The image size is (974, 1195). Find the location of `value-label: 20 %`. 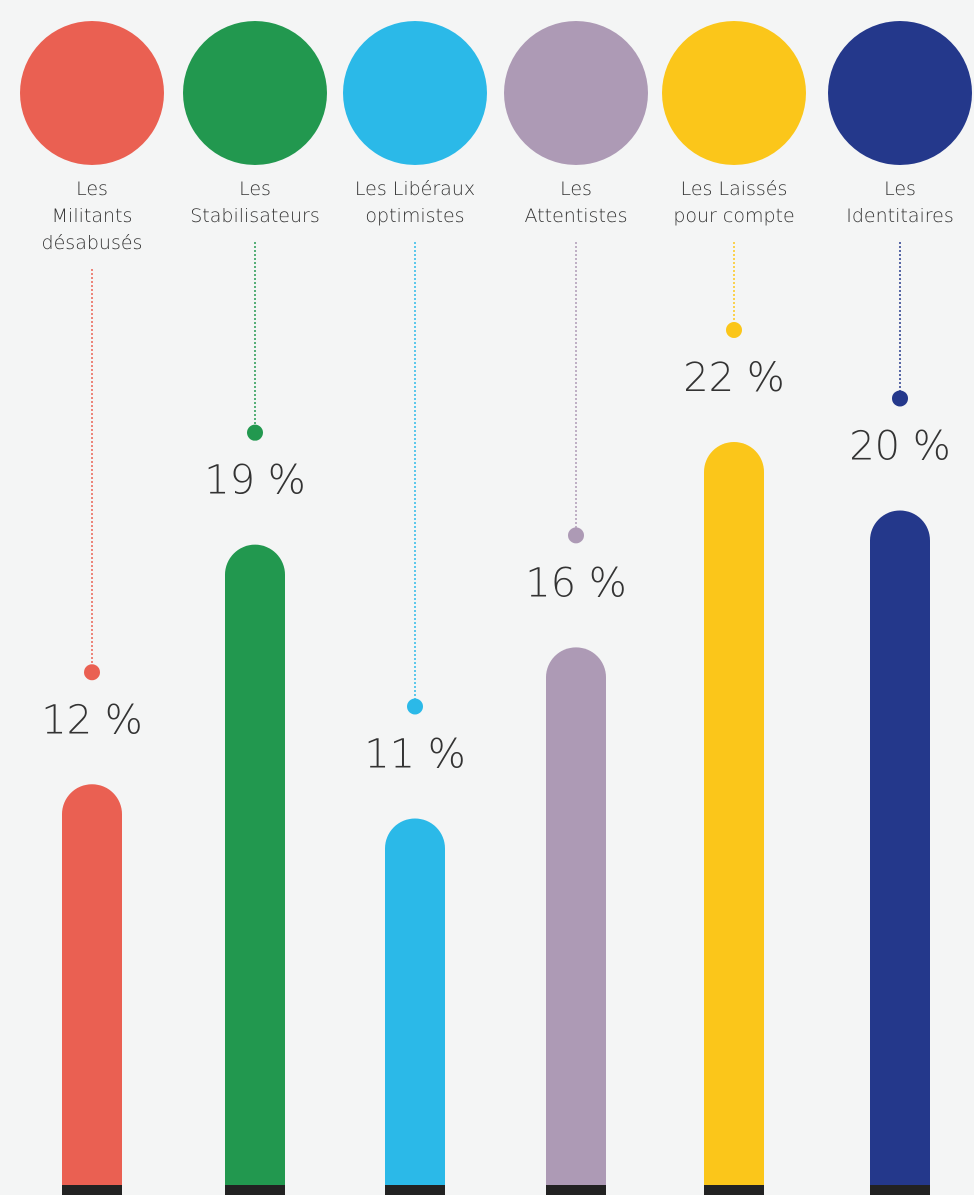

value-label: 20 % is located at coordinates (900, 446).